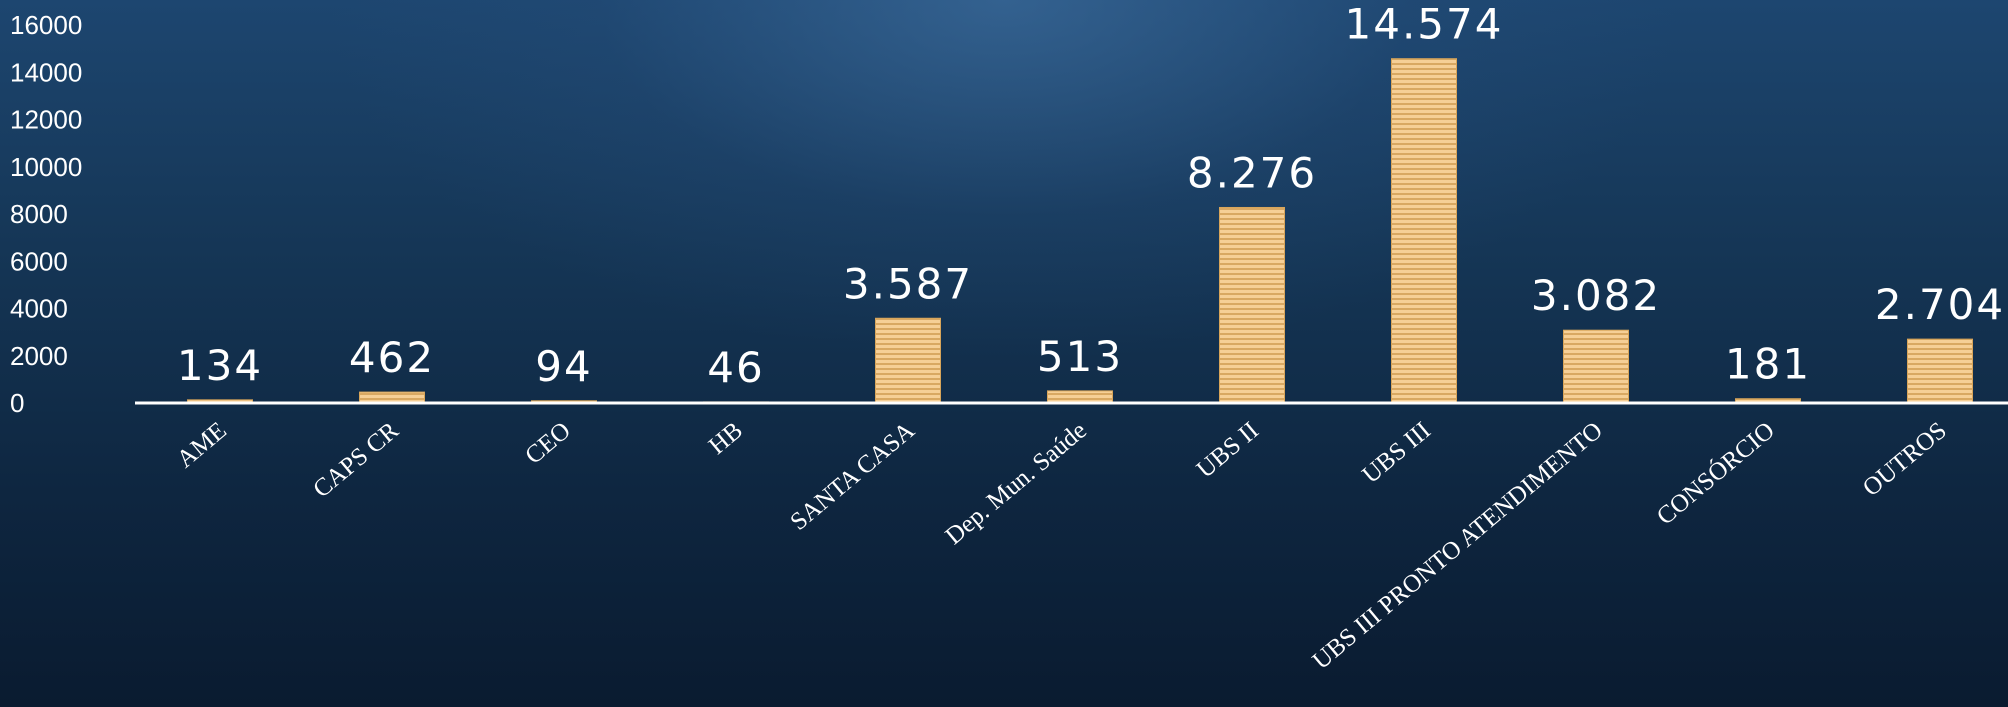  What do you see at coordinates (1080, 356) in the screenshot?
I see `data-label: 513` at bounding box center [1080, 356].